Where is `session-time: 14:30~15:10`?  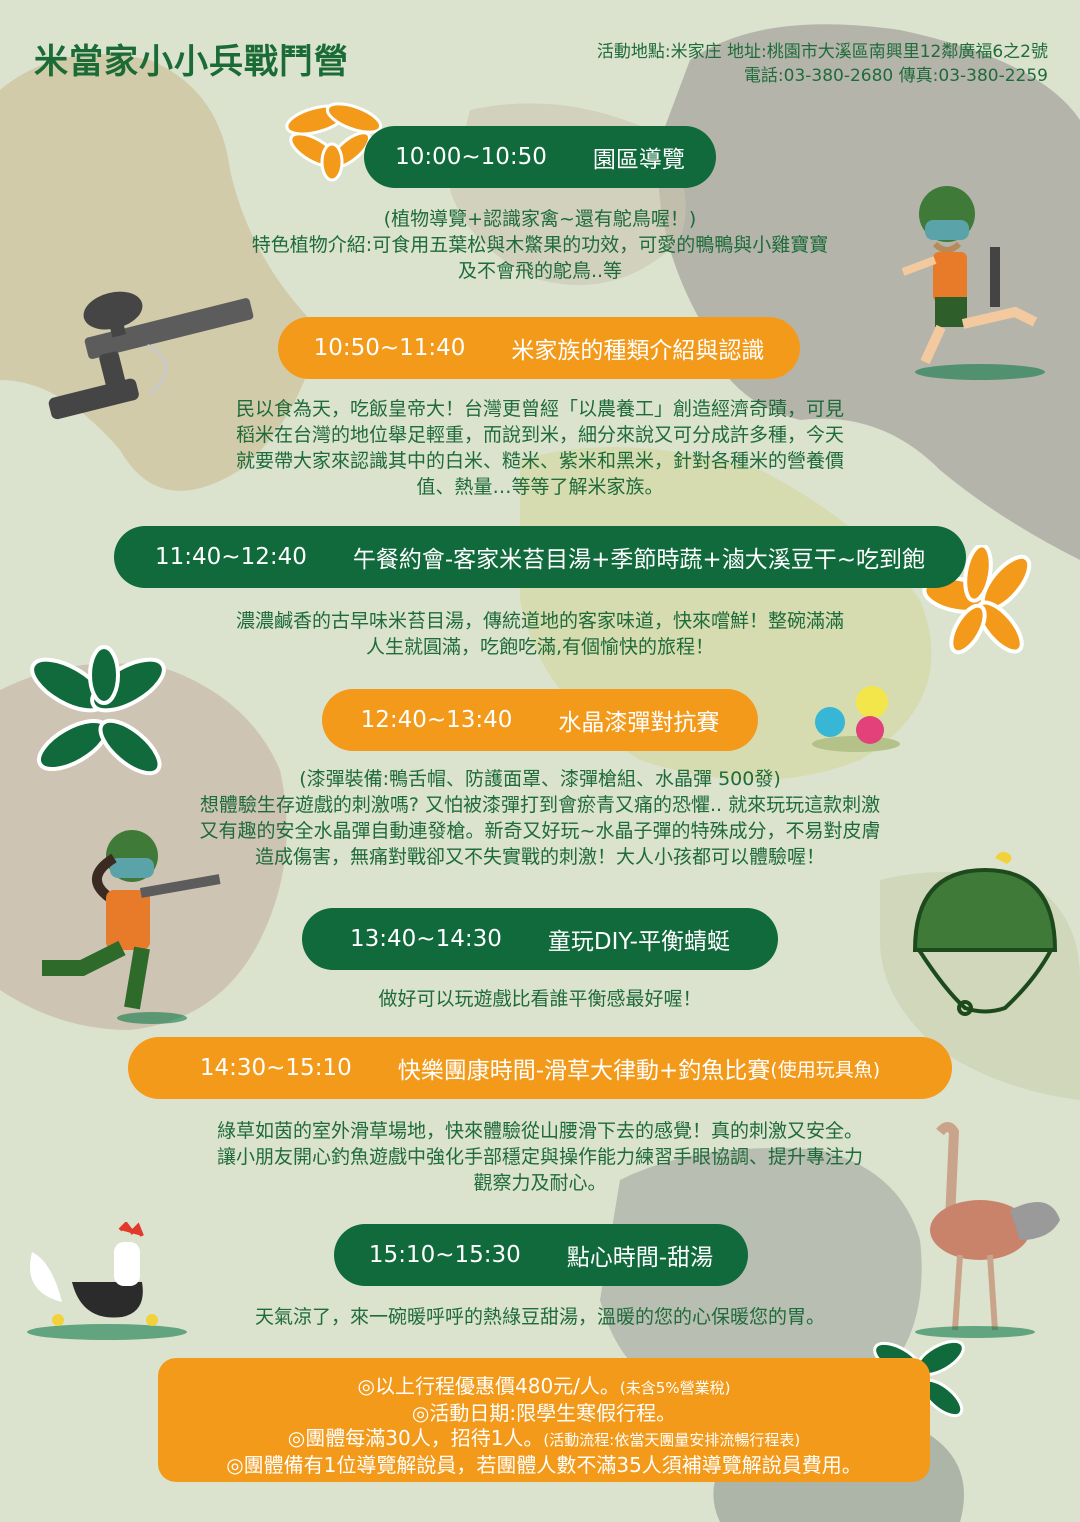
session-time: 14:30~15:10 is located at coordinates (275, 1068).